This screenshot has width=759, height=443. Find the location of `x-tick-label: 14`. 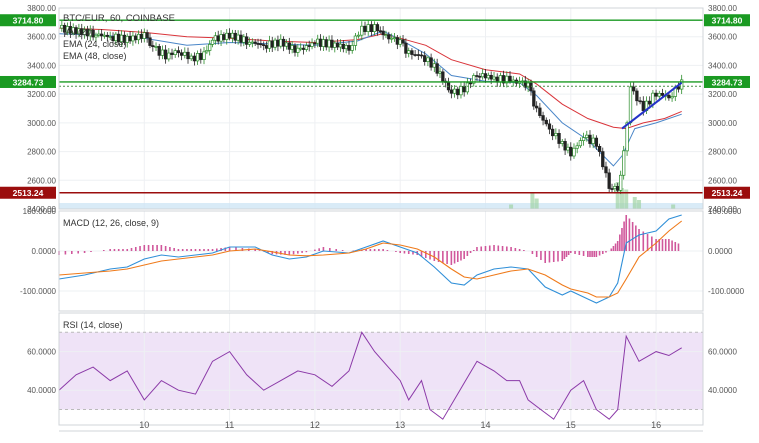

x-tick-label: 14 is located at coordinates (485, 425).